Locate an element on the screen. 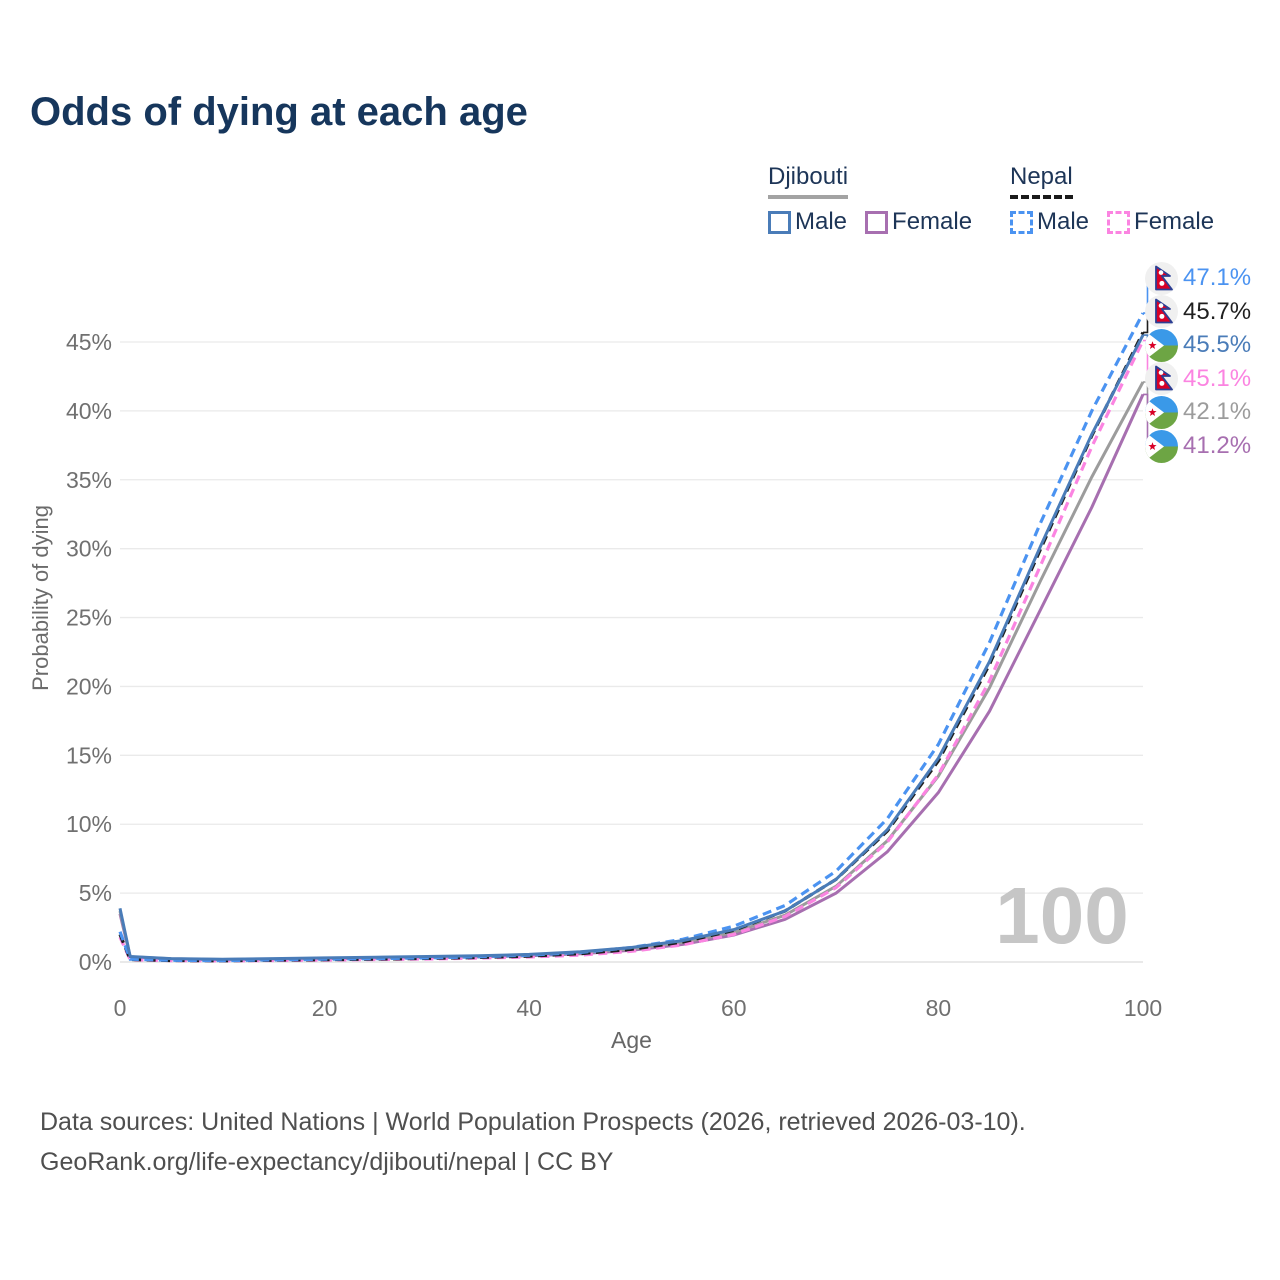 This screenshot has width=1280, height=1280. legend-country-nepal: Nepal is located at coordinates (1041, 181).